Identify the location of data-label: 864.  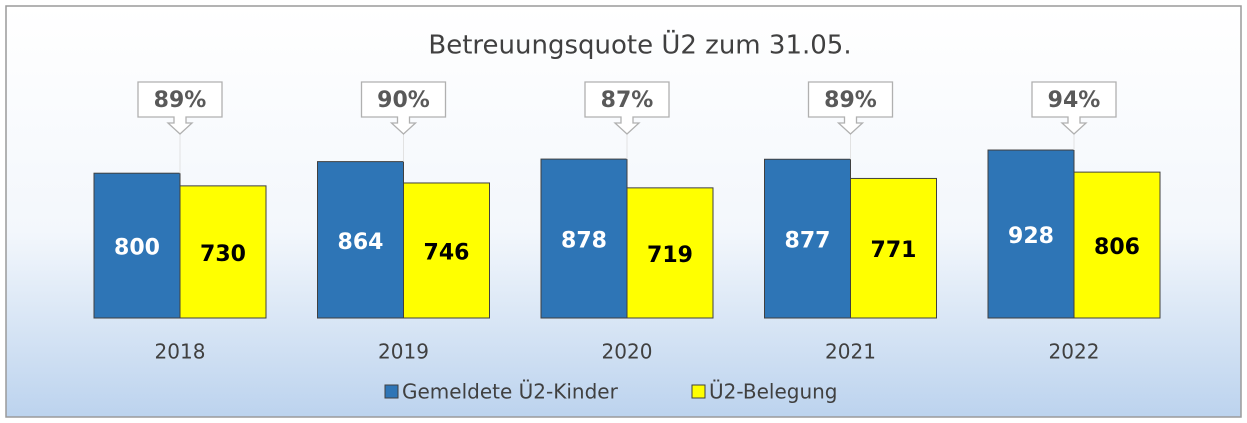
(361, 242).